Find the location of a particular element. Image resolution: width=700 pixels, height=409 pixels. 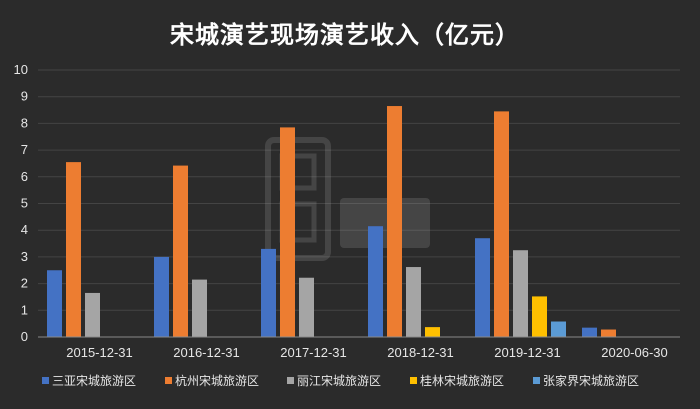

x-tick-label: 2019-12-31 is located at coordinates (527, 352).